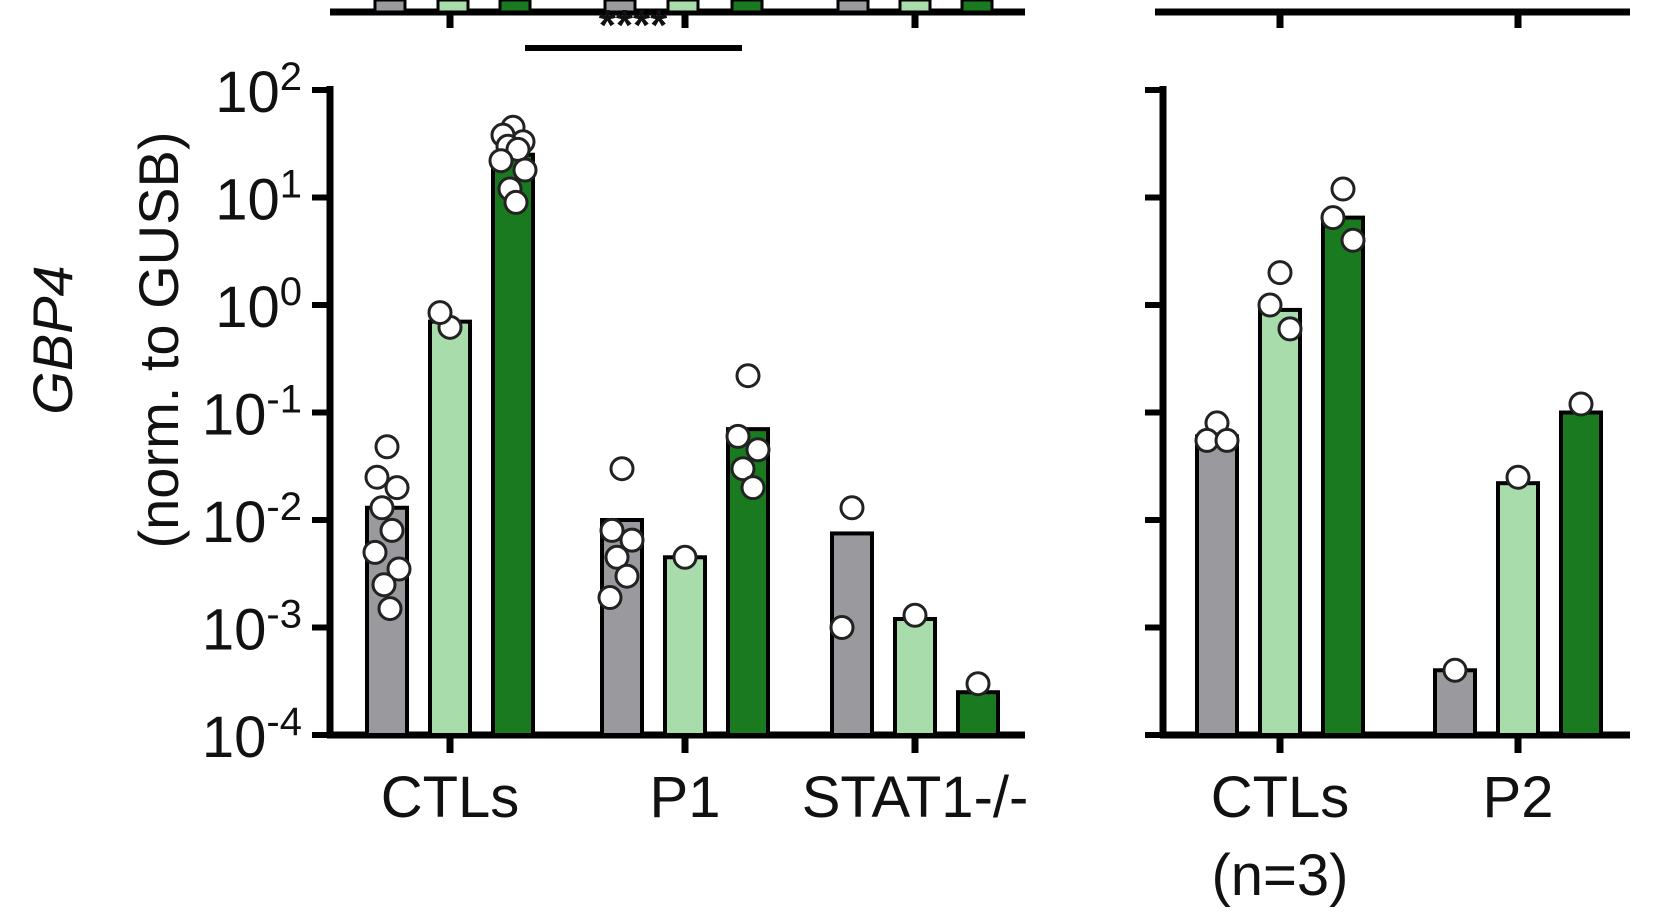 This screenshot has height=924, width=1678. What do you see at coordinates (158, 340) in the screenshot?
I see `ylabel-normalization: (norm. to GUSB)` at bounding box center [158, 340].